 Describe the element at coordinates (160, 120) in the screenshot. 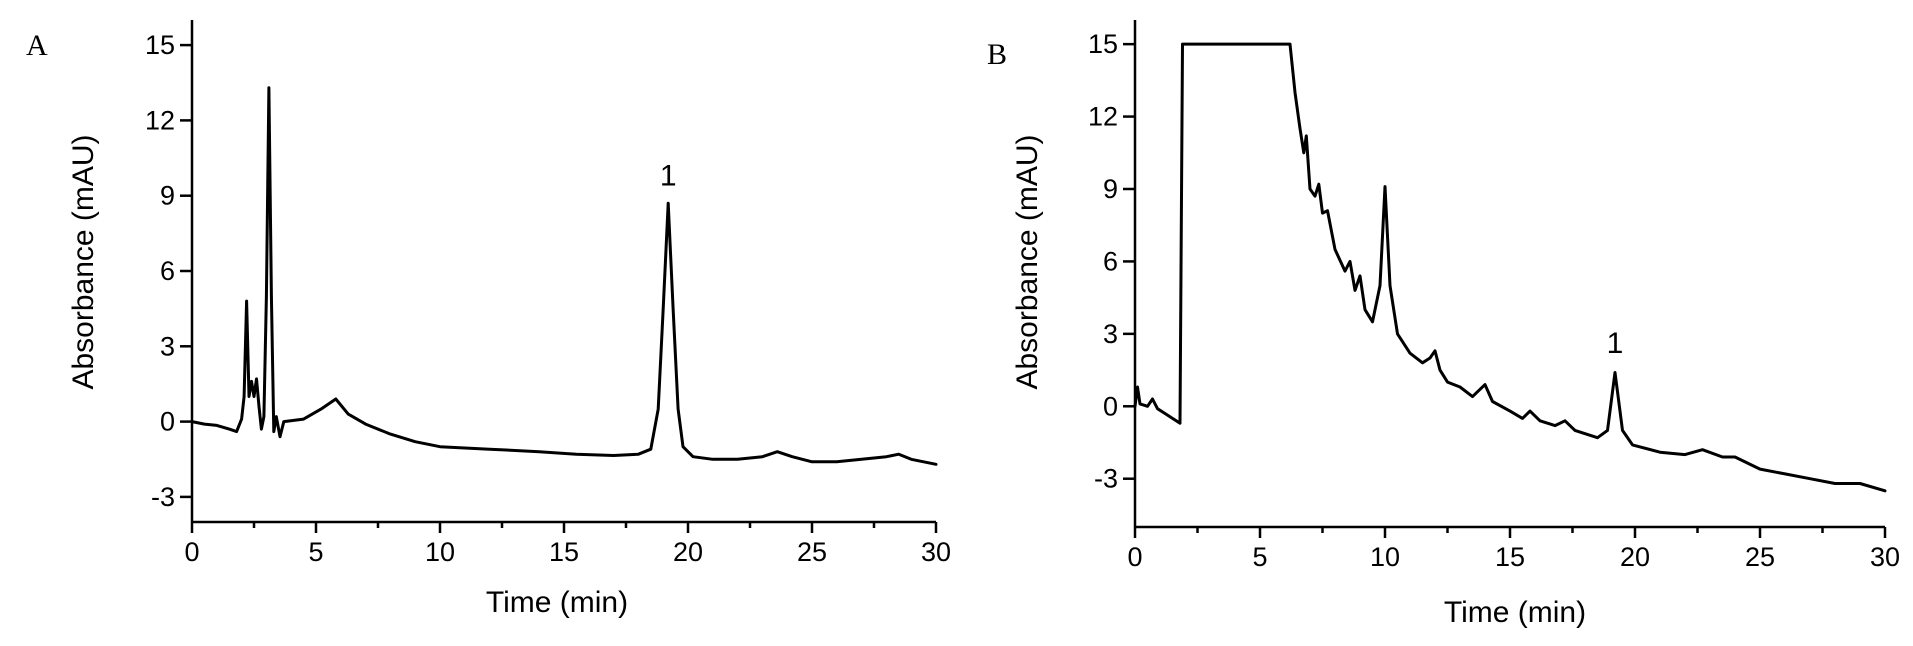

I see `y-tick-label-a: 12` at that location.